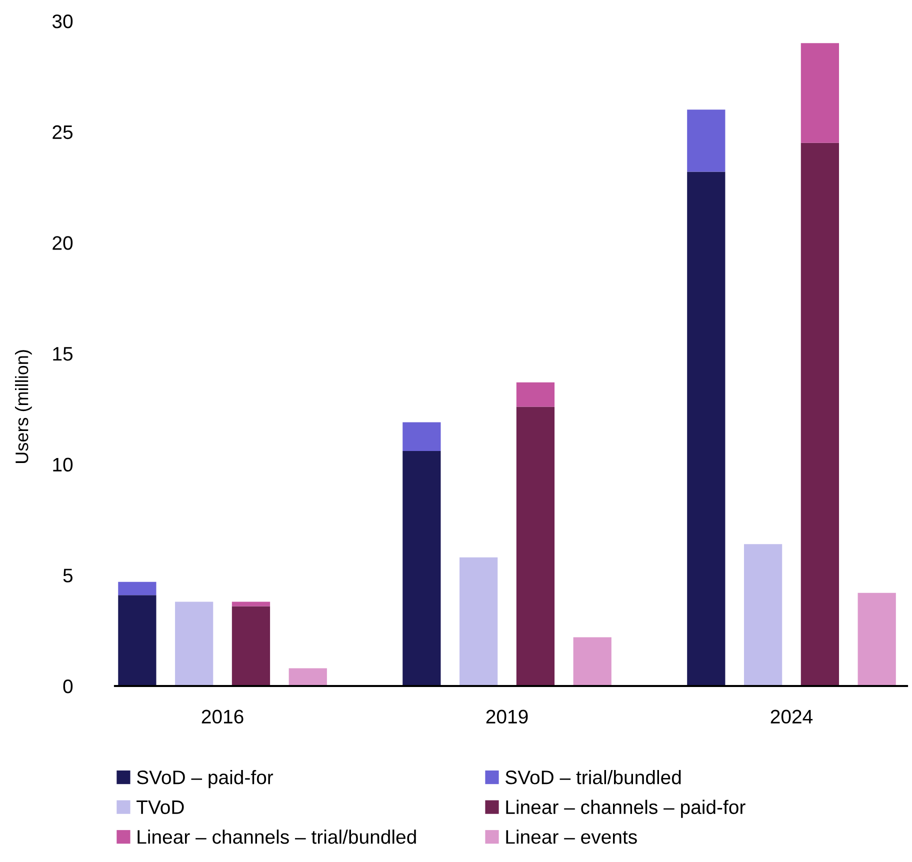 This screenshot has width=912, height=862. What do you see at coordinates (626, 809) in the screenshot?
I see `legend-label: Linear – channels – paid-for` at bounding box center [626, 809].